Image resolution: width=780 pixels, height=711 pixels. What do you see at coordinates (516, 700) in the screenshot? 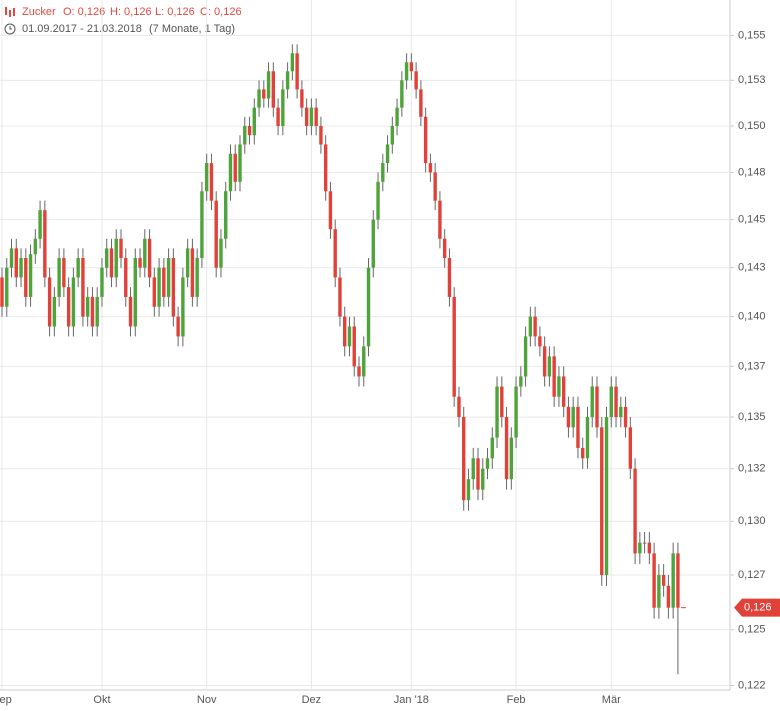
I see `x-tick-label: Feb` at bounding box center [516, 700].